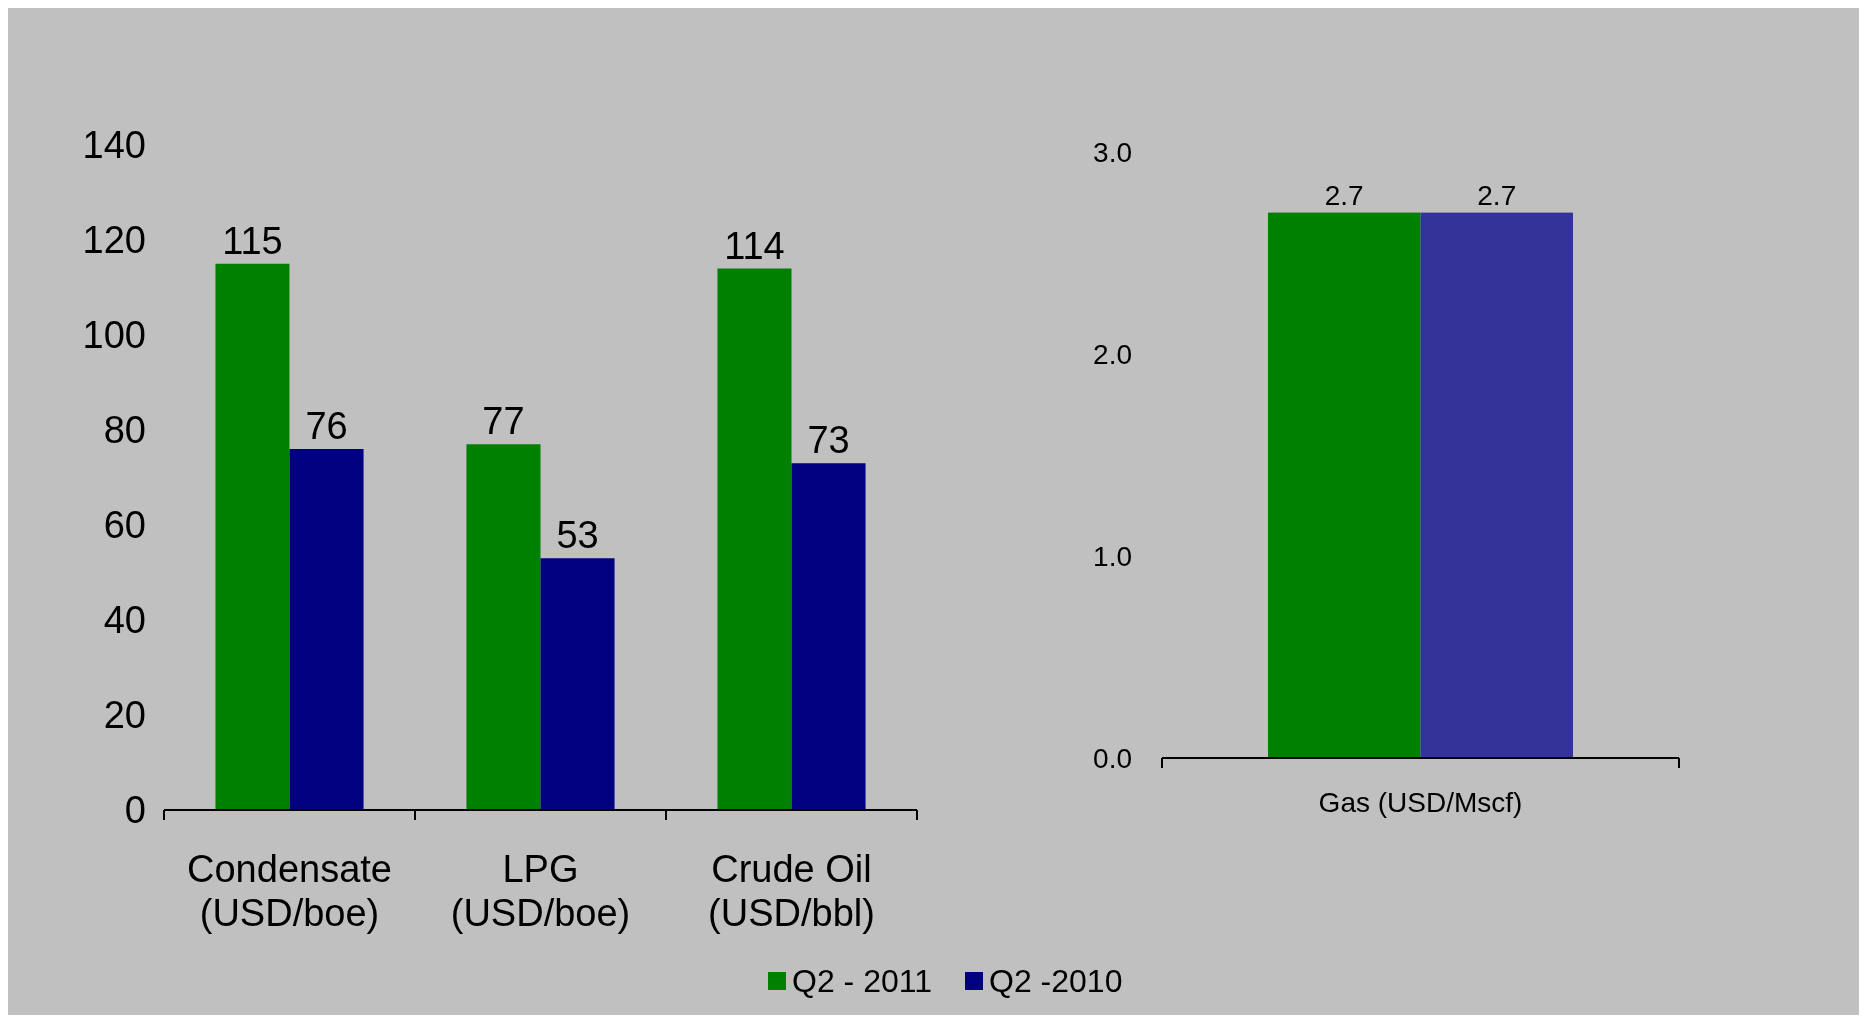 The width and height of the screenshot is (1867, 1023). Describe the element at coordinates (289, 891) in the screenshot. I see `x-tick-label: Condensate (USD/boe)` at that location.